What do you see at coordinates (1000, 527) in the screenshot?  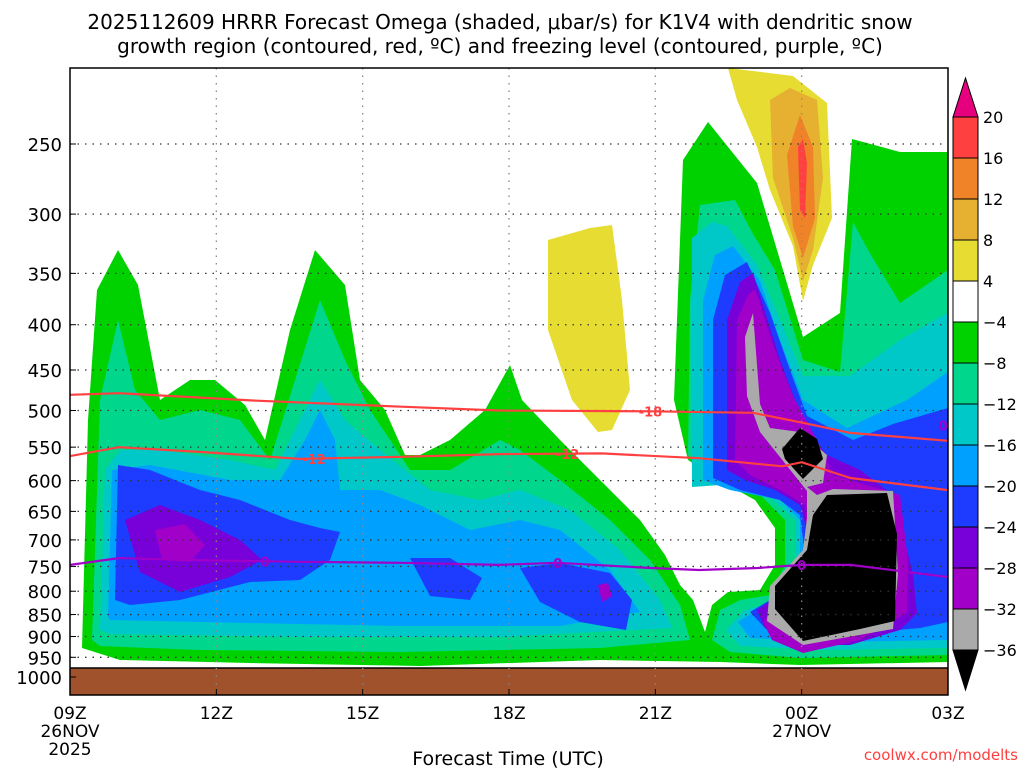 I see `colorbar-level-label: −24` at bounding box center [1000, 527].